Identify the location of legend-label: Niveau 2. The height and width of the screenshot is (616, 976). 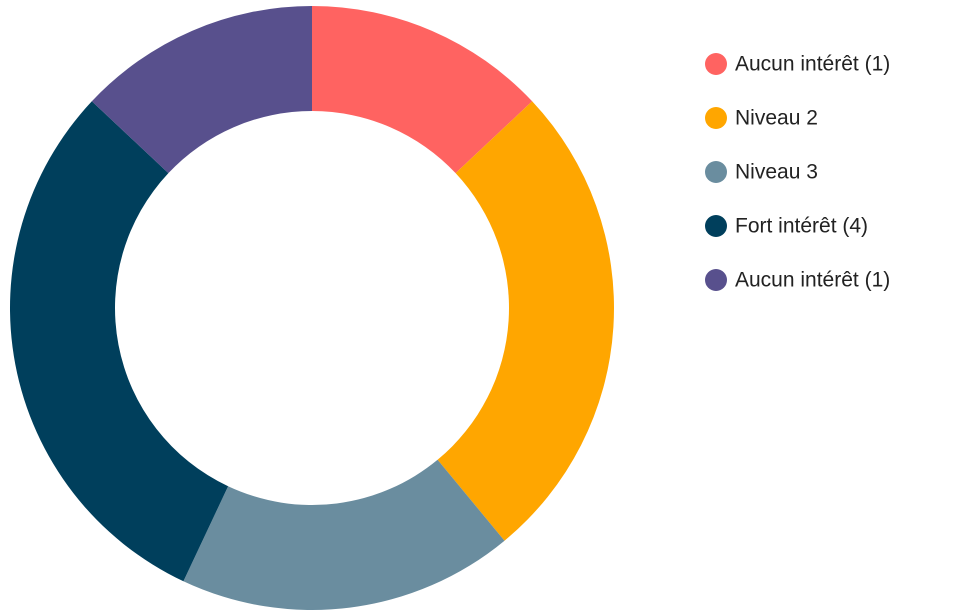
(776, 118).